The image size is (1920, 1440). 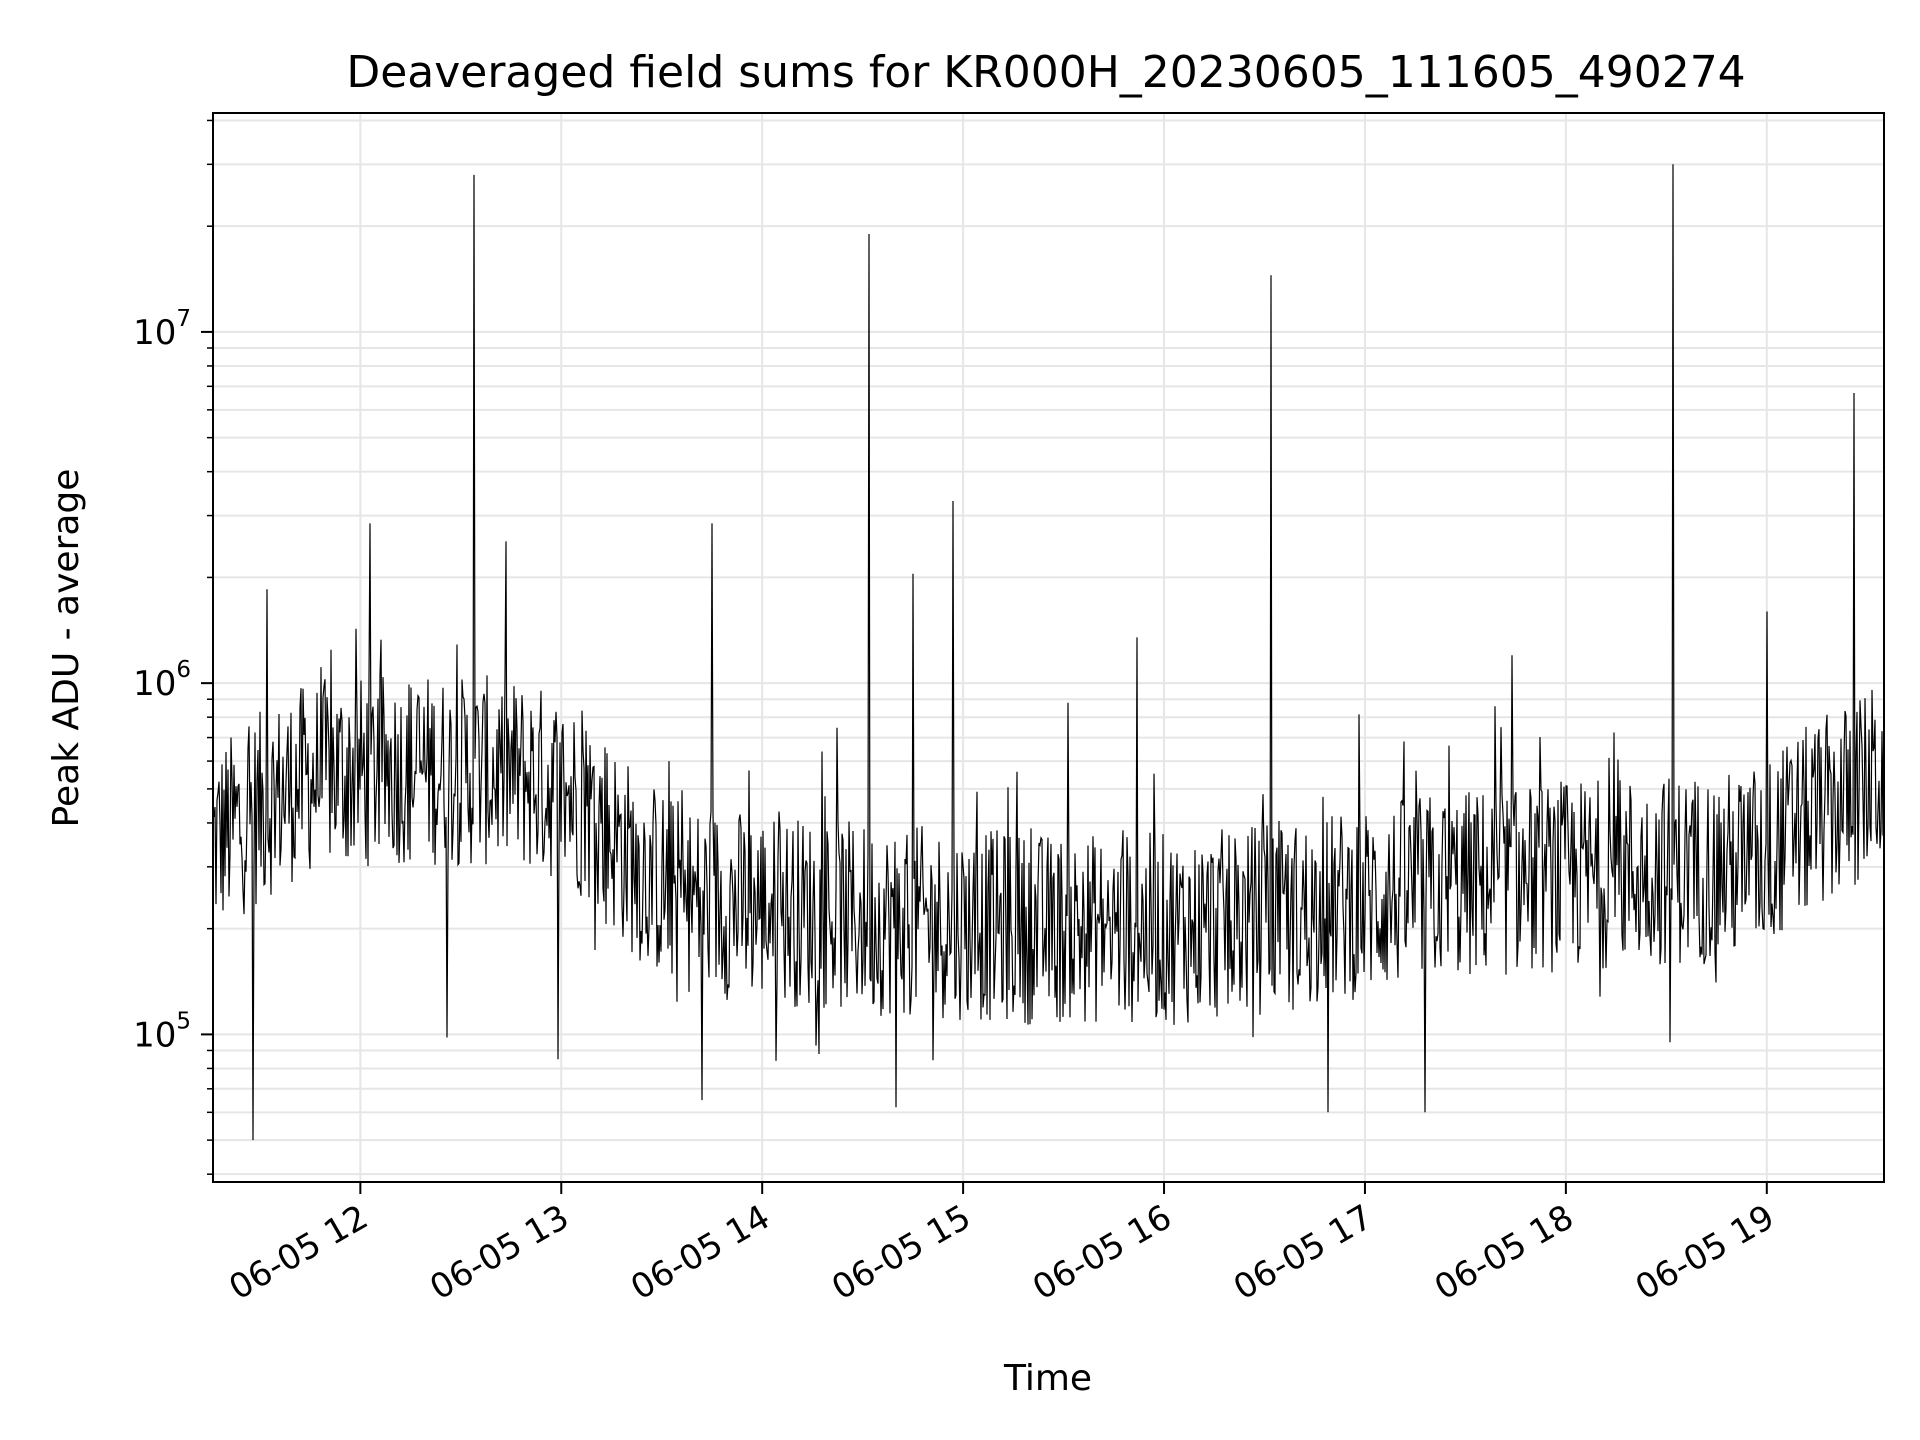 What do you see at coordinates (1047, 1378) in the screenshot?
I see `x-axis-label: Time` at bounding box center [1047, 1378].